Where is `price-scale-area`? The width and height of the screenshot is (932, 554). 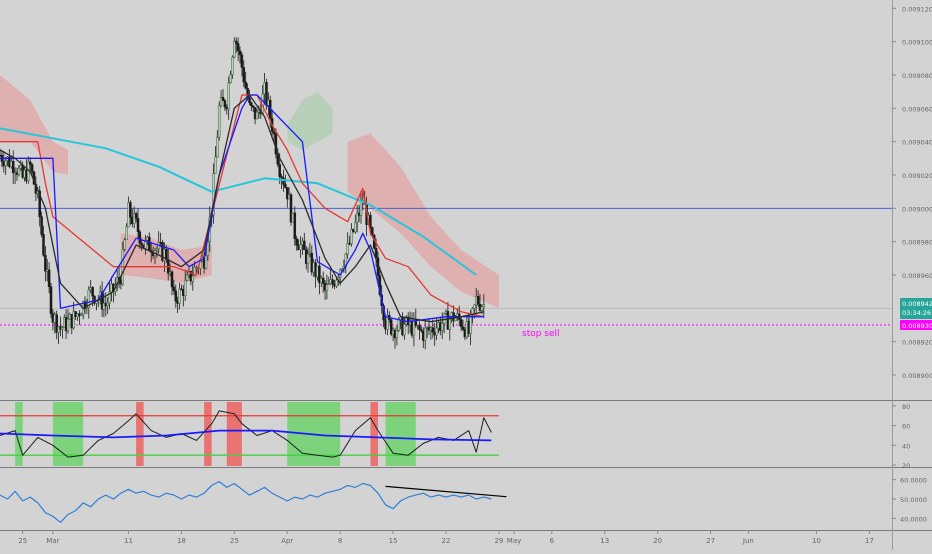
price-scale-area is located at coordinates (912, 275).